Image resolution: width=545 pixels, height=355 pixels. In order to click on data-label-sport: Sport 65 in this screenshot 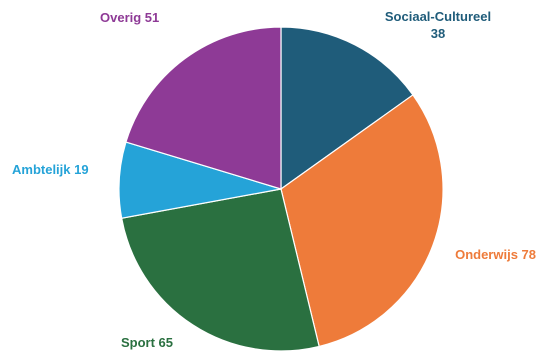, I will do `click(147, 342)`.